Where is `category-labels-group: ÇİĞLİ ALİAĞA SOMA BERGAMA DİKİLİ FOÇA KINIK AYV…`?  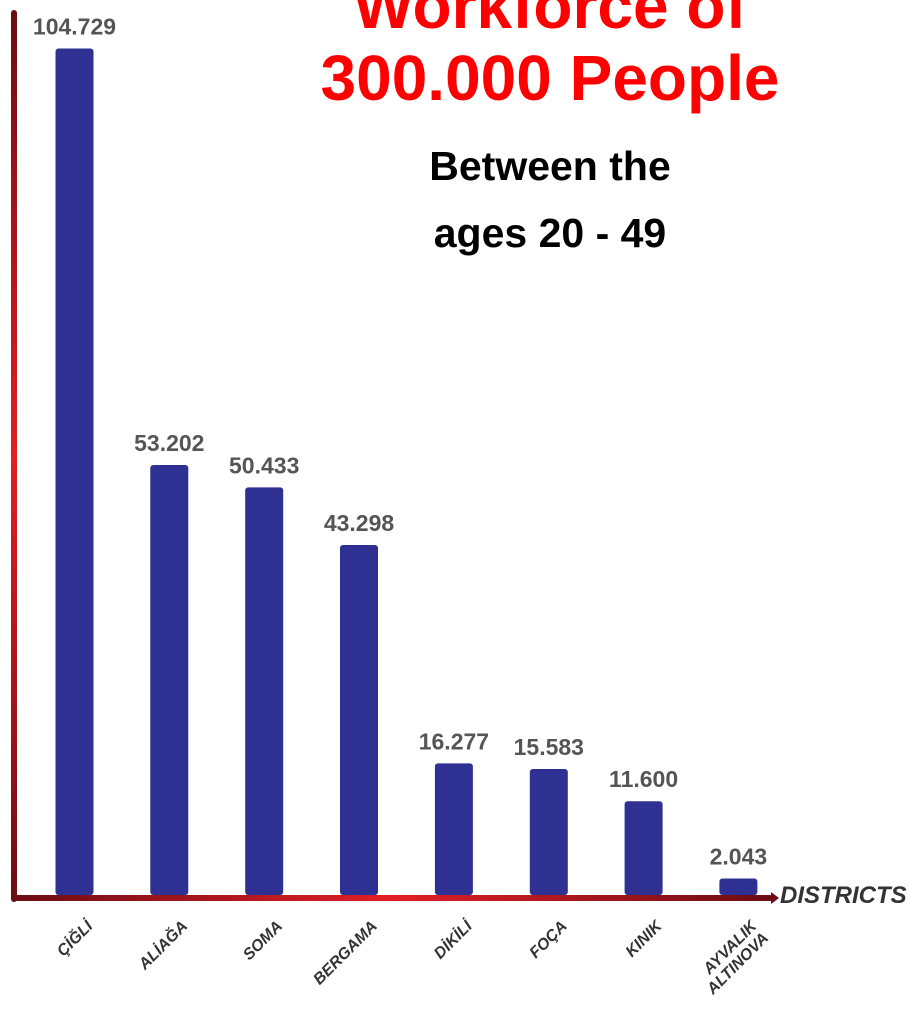 category-labels-group: ÇİĞLİ ALİAĞA SOMA BERGAMA DİKİLİ FOÇA KINIK AYV… is located at coordinates (413, 957).